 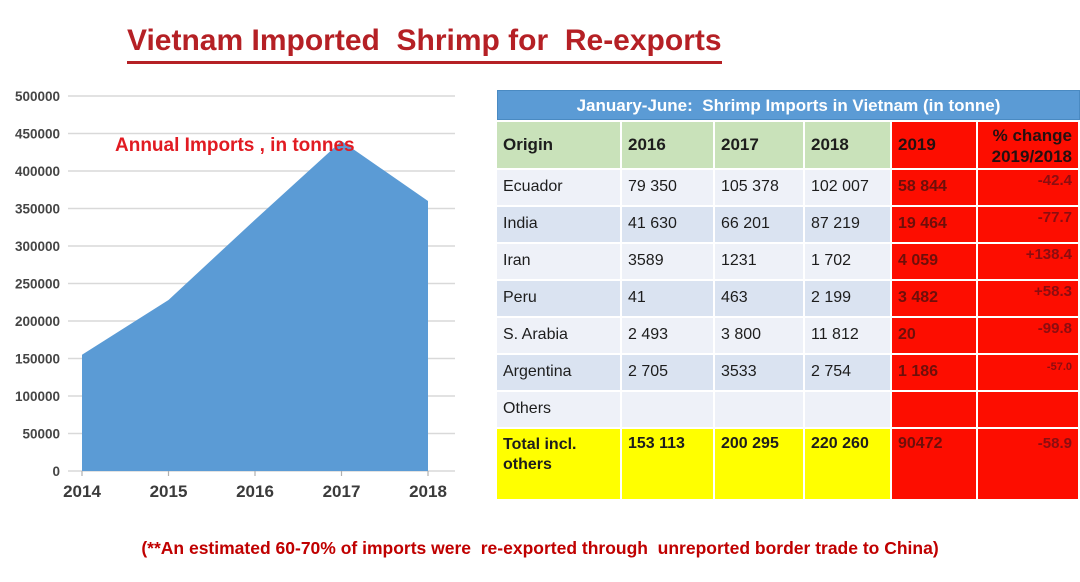 What do you see at coordinates (848, 299) in the screenshot?
I see `cell-2018: 2 199` at bounding box center [848, 299].